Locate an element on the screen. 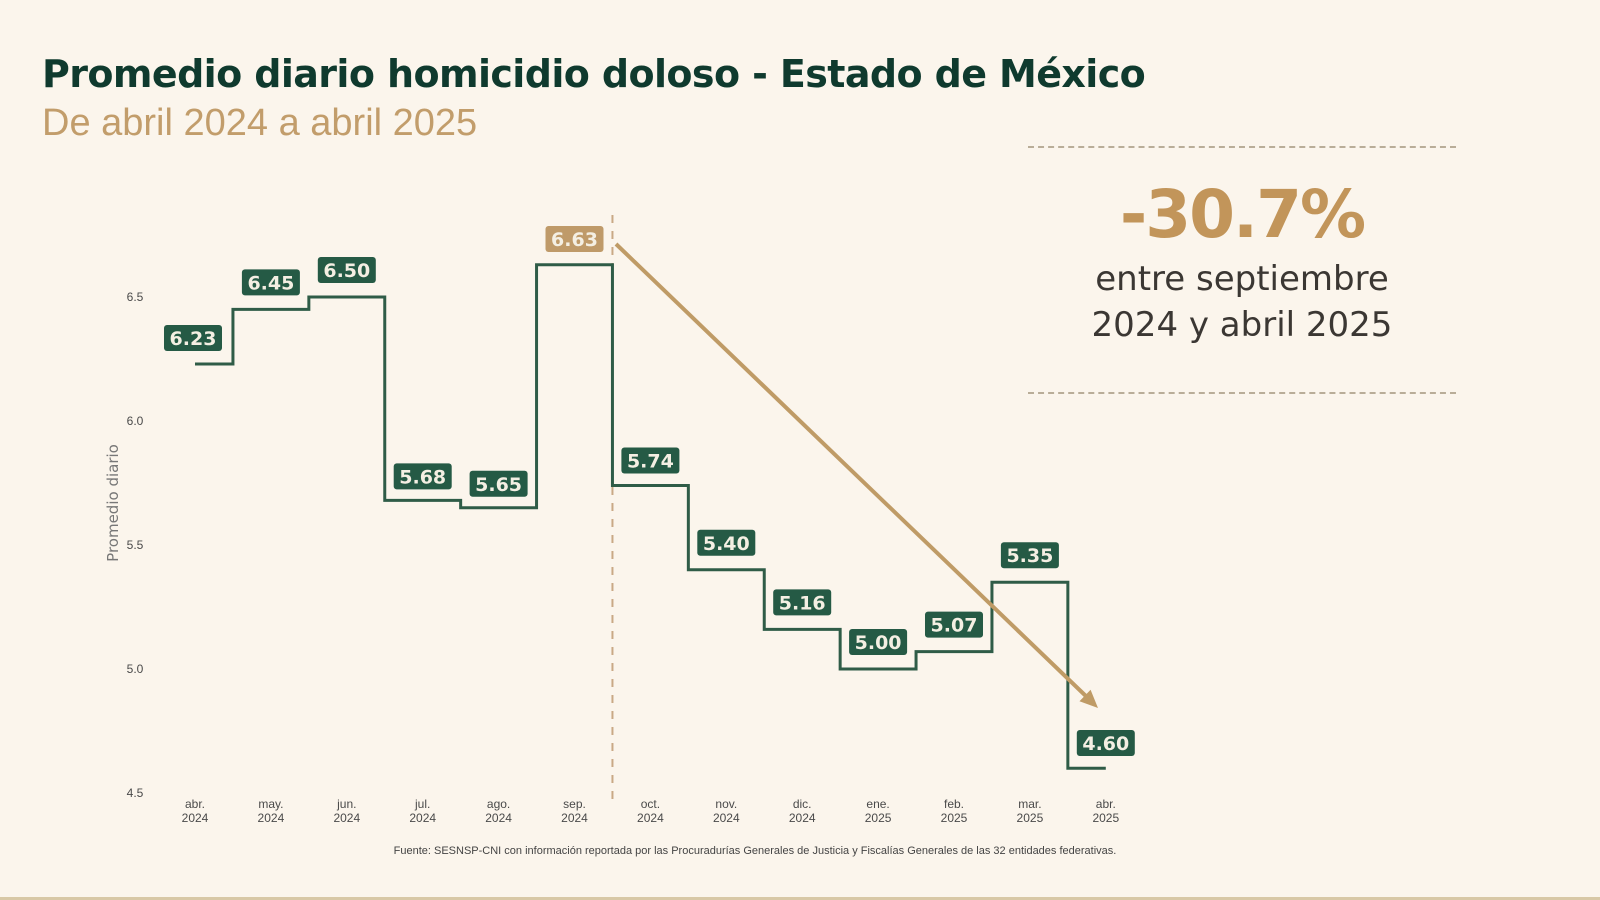 This screenshot has width=1600, height=900. y-tick-label: 6.0 is located at coordinates (135, 421).